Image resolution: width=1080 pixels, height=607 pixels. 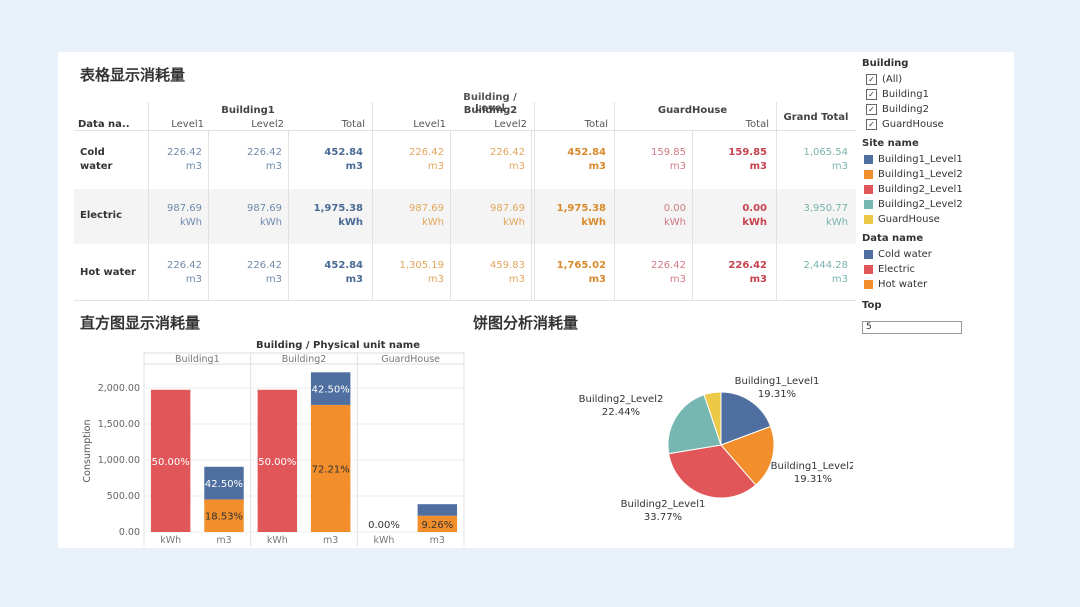 I want to click on pie-slice-percent: 33.77%, so click(x=663, y=517).